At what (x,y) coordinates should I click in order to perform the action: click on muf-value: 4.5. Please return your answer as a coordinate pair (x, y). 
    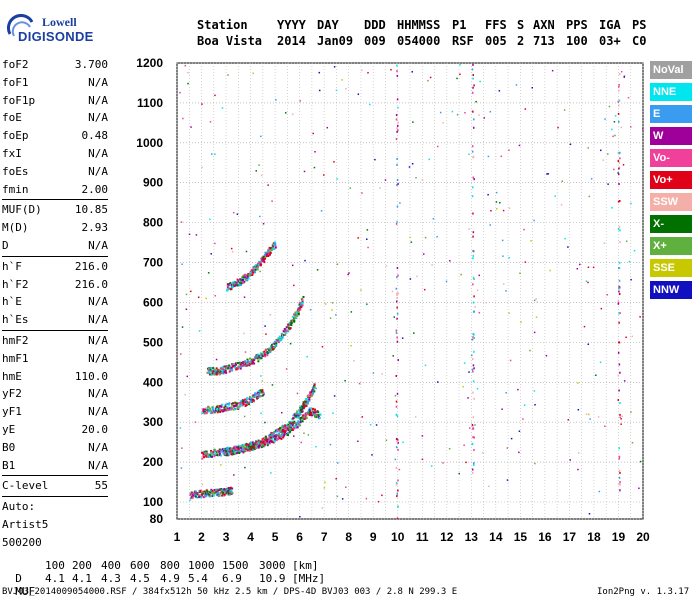
    Looking at the image, I should click on (140, 578).